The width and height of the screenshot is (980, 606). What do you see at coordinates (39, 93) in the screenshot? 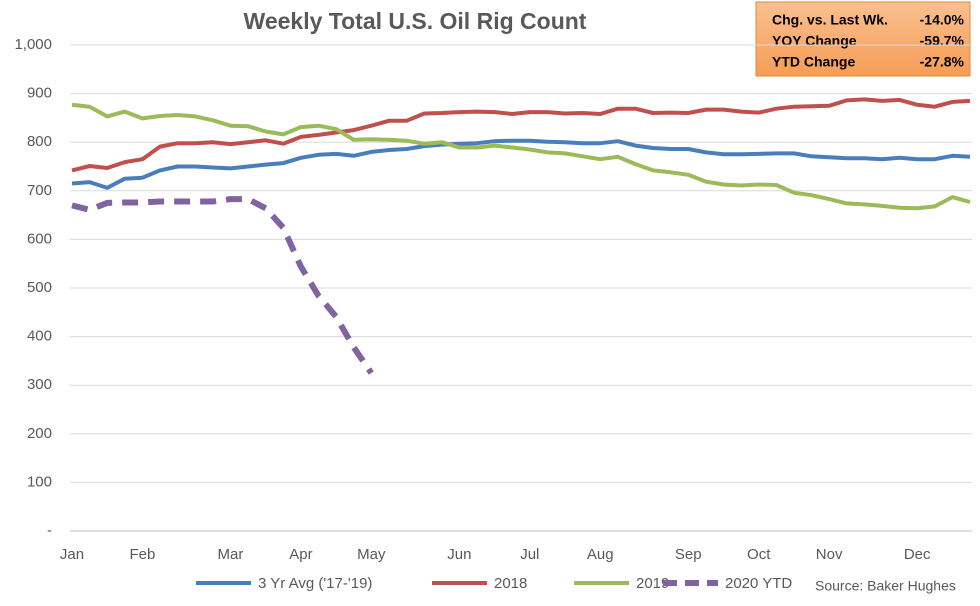
I see `y-tick-label: 900` at bounding box center [39, 93].